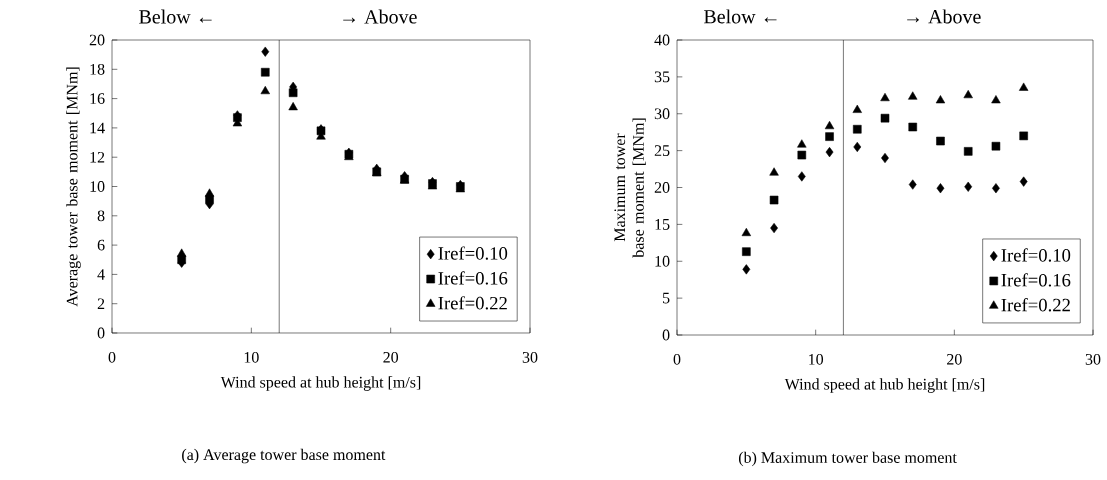  Describe the element at coordinates (630, 188) in the screenshot. I see `y-axis-title: Maximum tower base moment [MNm]` at that location.